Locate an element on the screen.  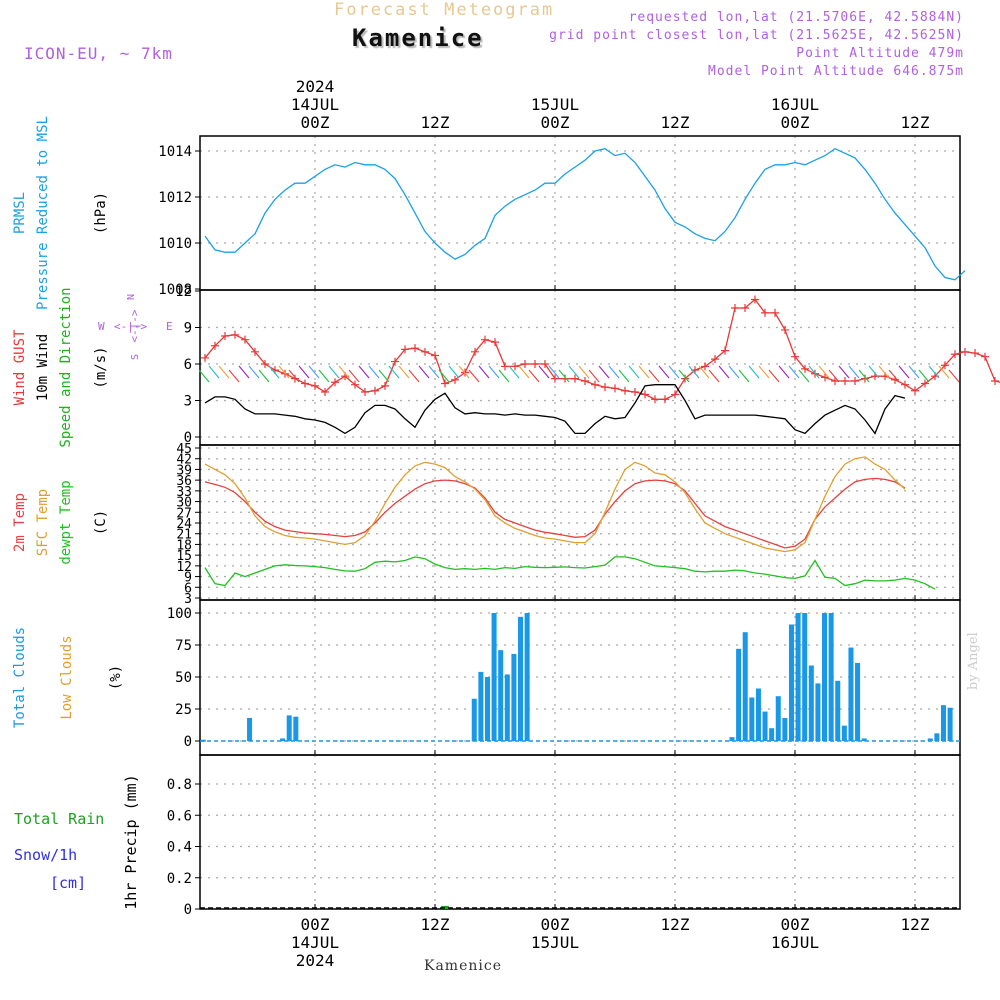
y-tick-label: 0.4 is located at coordinates (179, 848).